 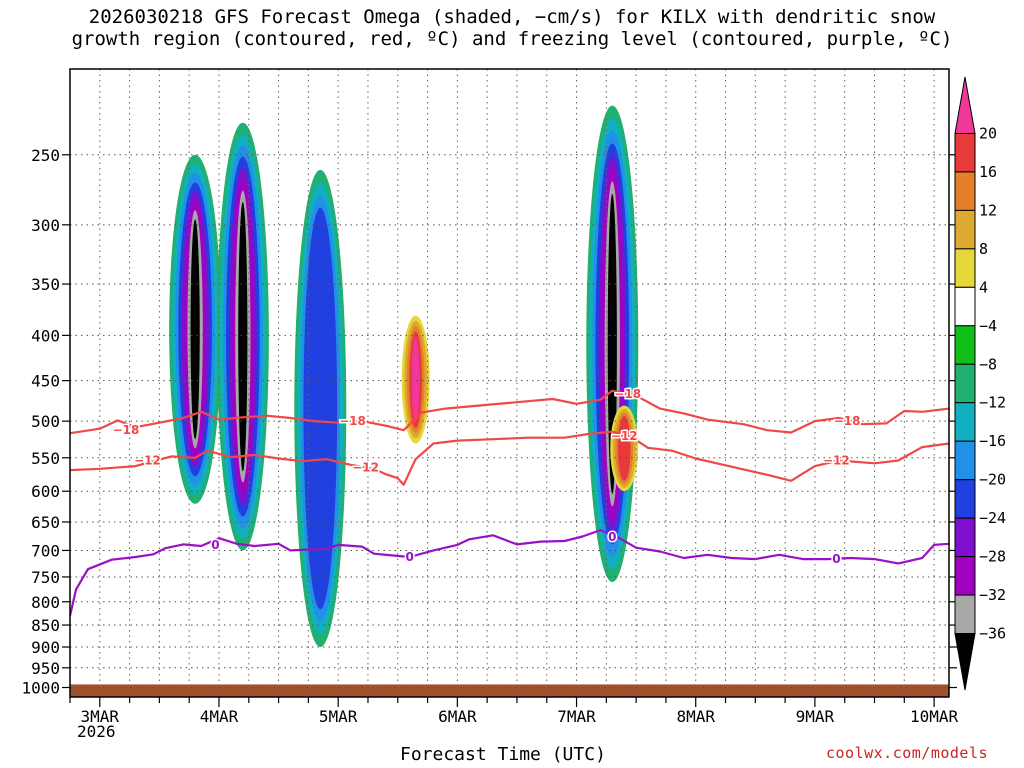 I want to click on colorbar-label: −8, so click(x=988, y=364).